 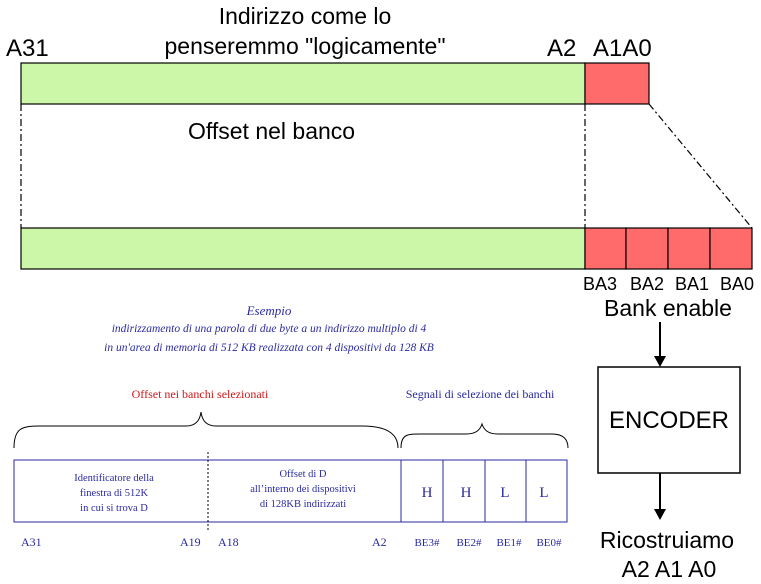 I want to click on cell1-line-3: in cui si trova D, so click(x=114, y=508).